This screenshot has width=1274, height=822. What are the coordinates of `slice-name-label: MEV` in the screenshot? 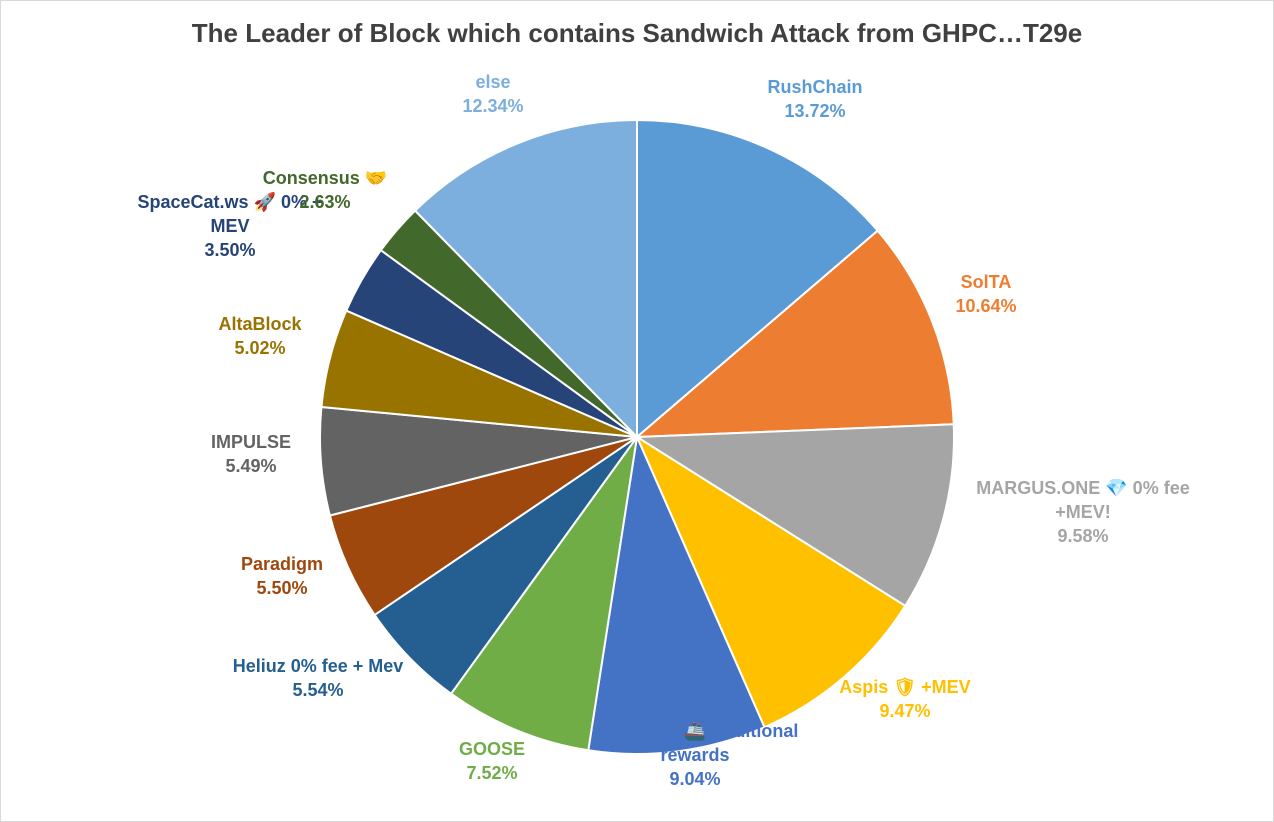 It's located at (229, 226).